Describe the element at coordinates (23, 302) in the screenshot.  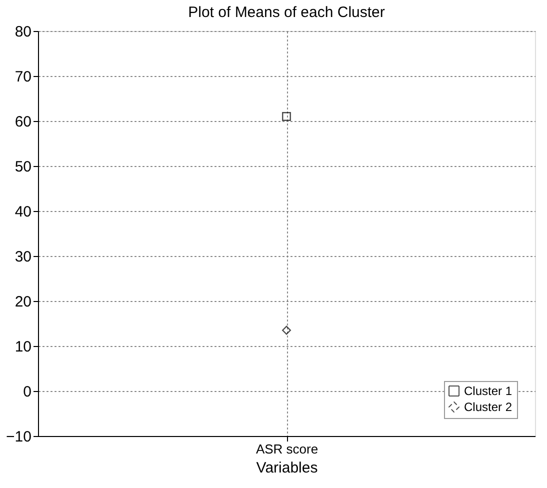
I see `y-tick-label: 20` at that location.